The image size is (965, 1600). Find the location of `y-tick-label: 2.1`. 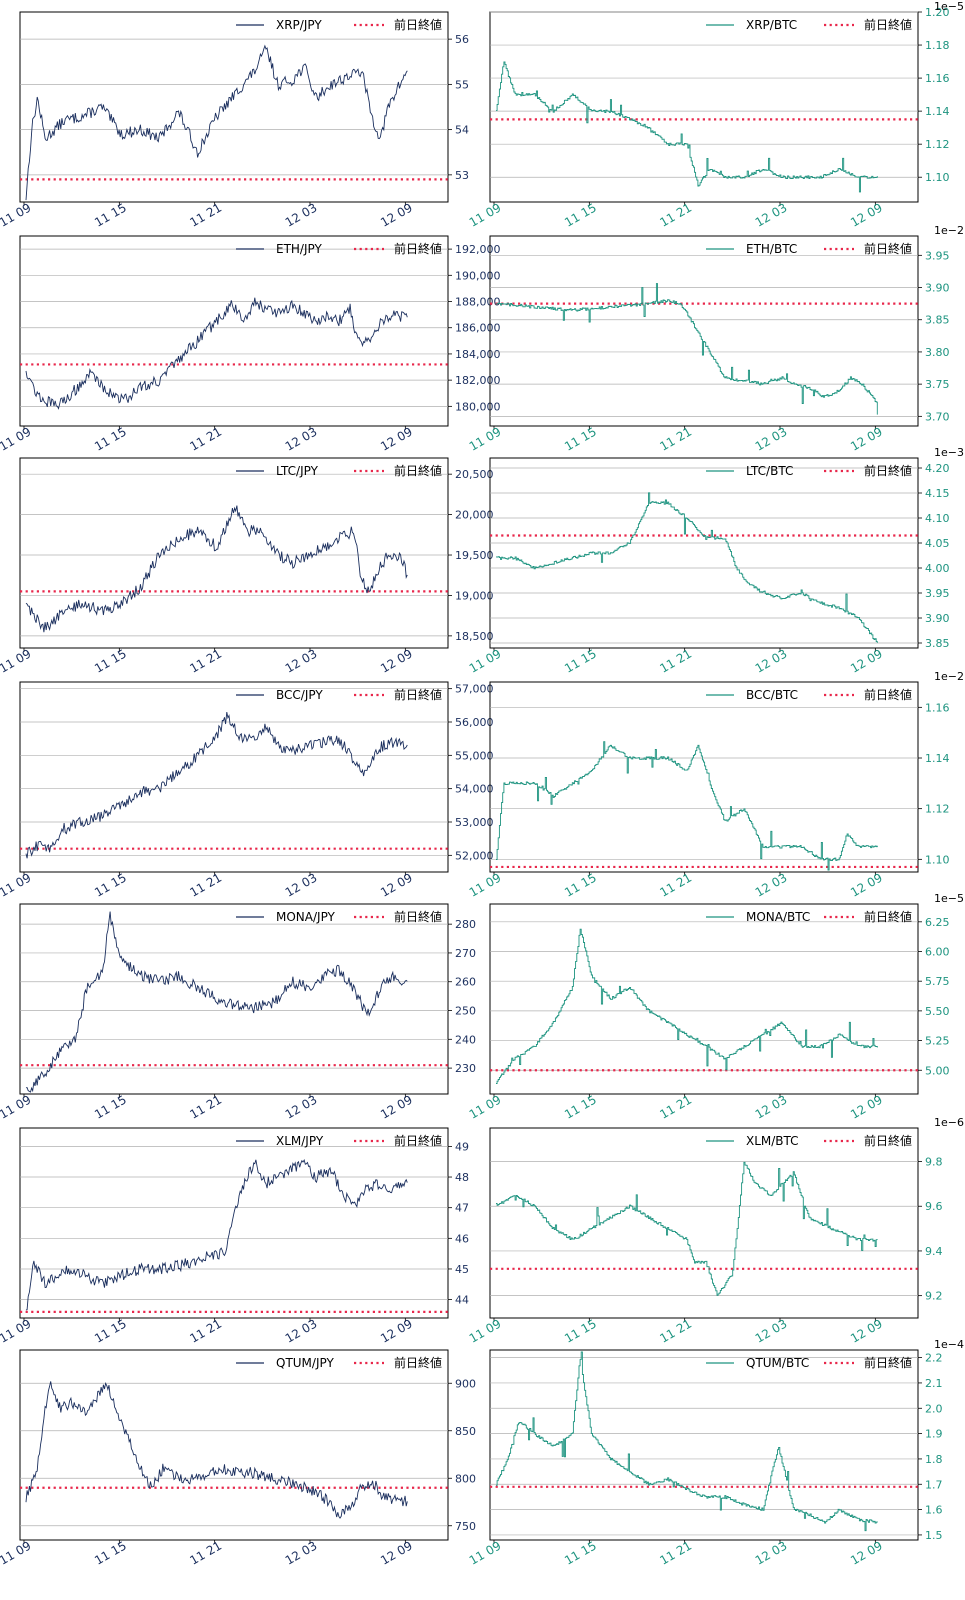

y-tick-label: 2.1 is located at coordinates (934, 1383).